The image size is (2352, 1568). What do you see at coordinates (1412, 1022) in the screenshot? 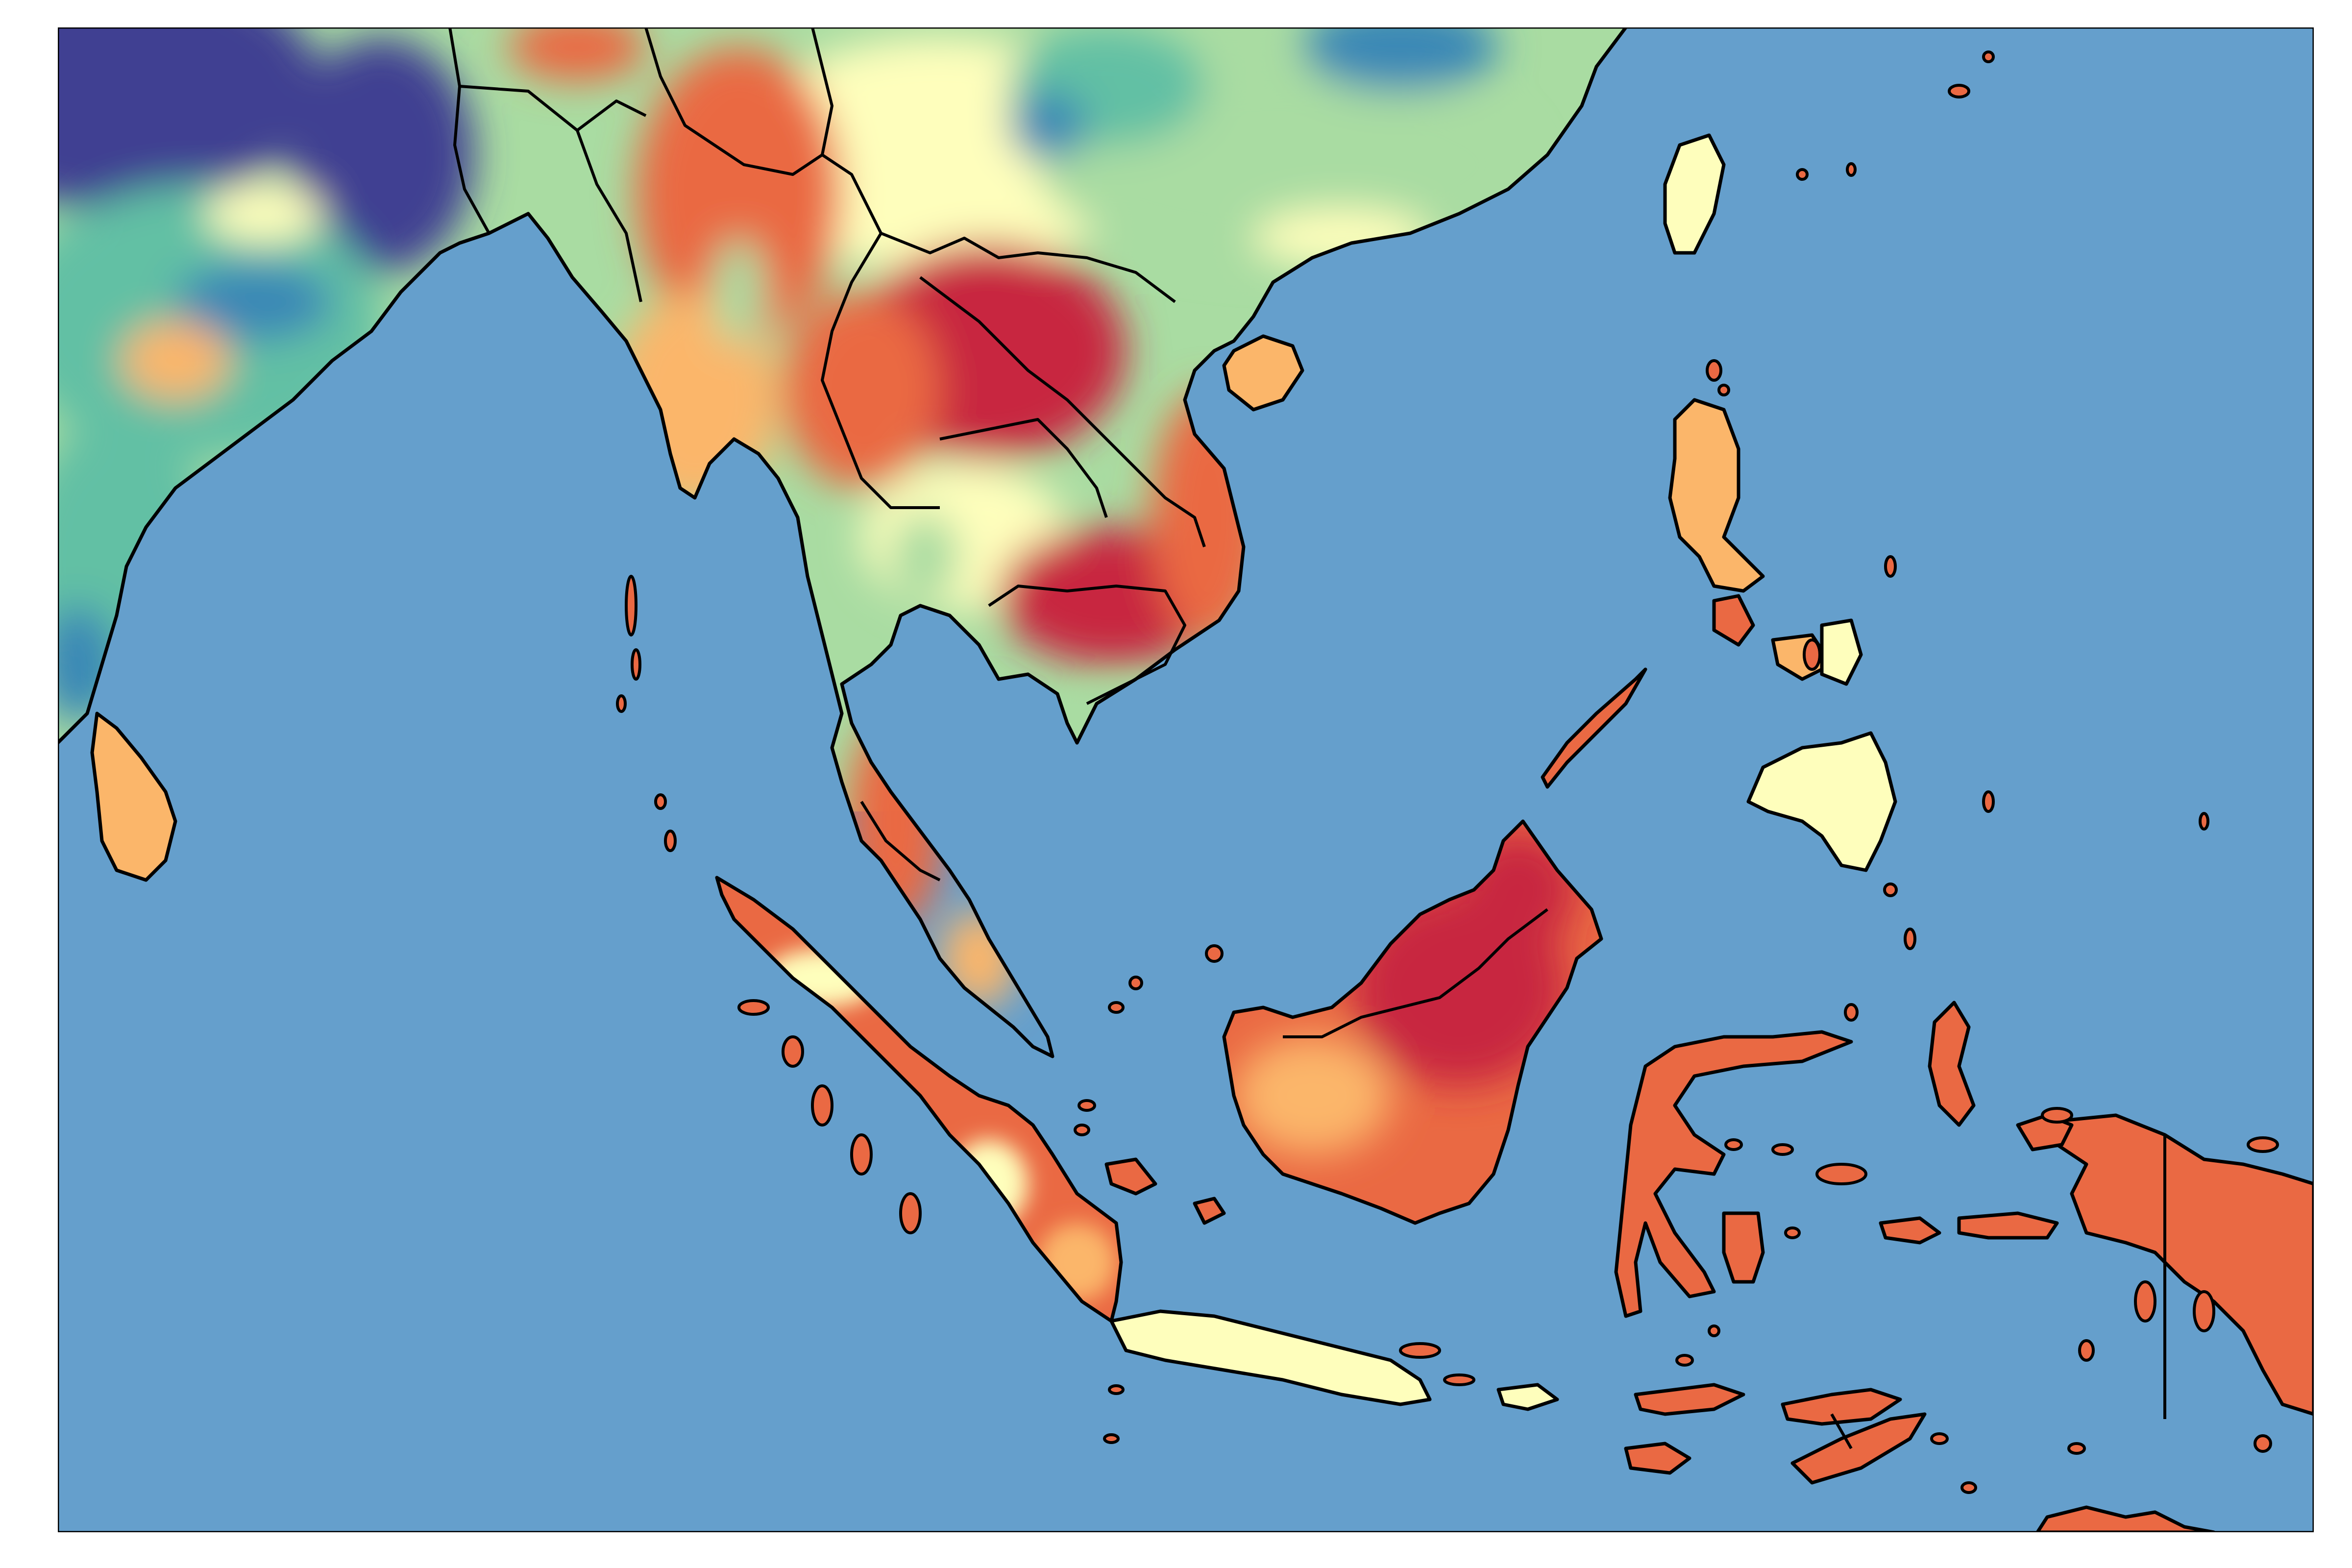
I see `borneo-coastline` at bounding box center [1412, 1022].